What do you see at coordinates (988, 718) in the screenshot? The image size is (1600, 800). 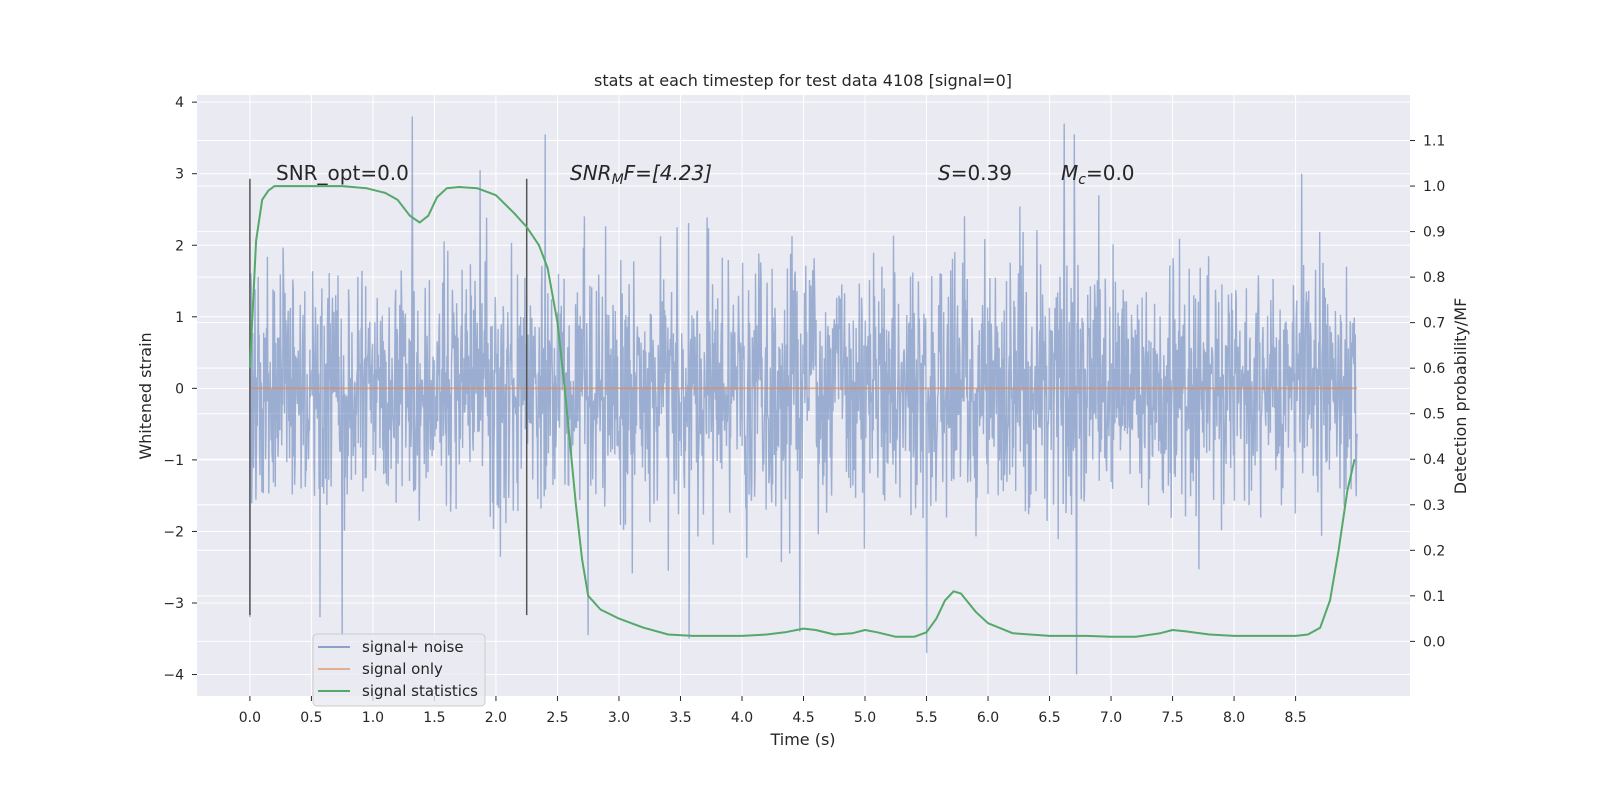 I see `x-tick-label: 6.0` at bounding box center [988, 718].